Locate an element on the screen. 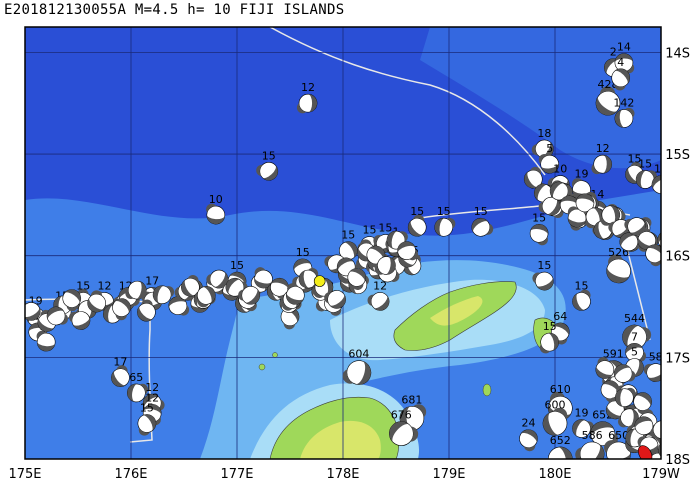 The image size is (697, 491). depth-label: 142 is located at coordinates (623, 102).